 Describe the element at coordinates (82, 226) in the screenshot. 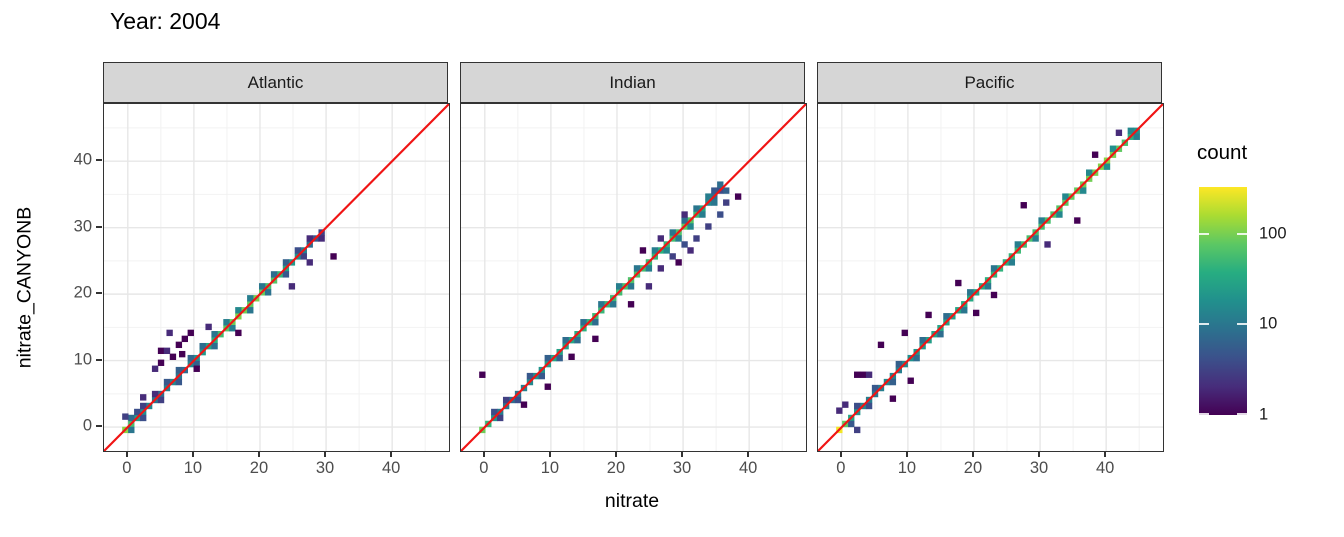

I see `y-tick-label: 30` at that location.